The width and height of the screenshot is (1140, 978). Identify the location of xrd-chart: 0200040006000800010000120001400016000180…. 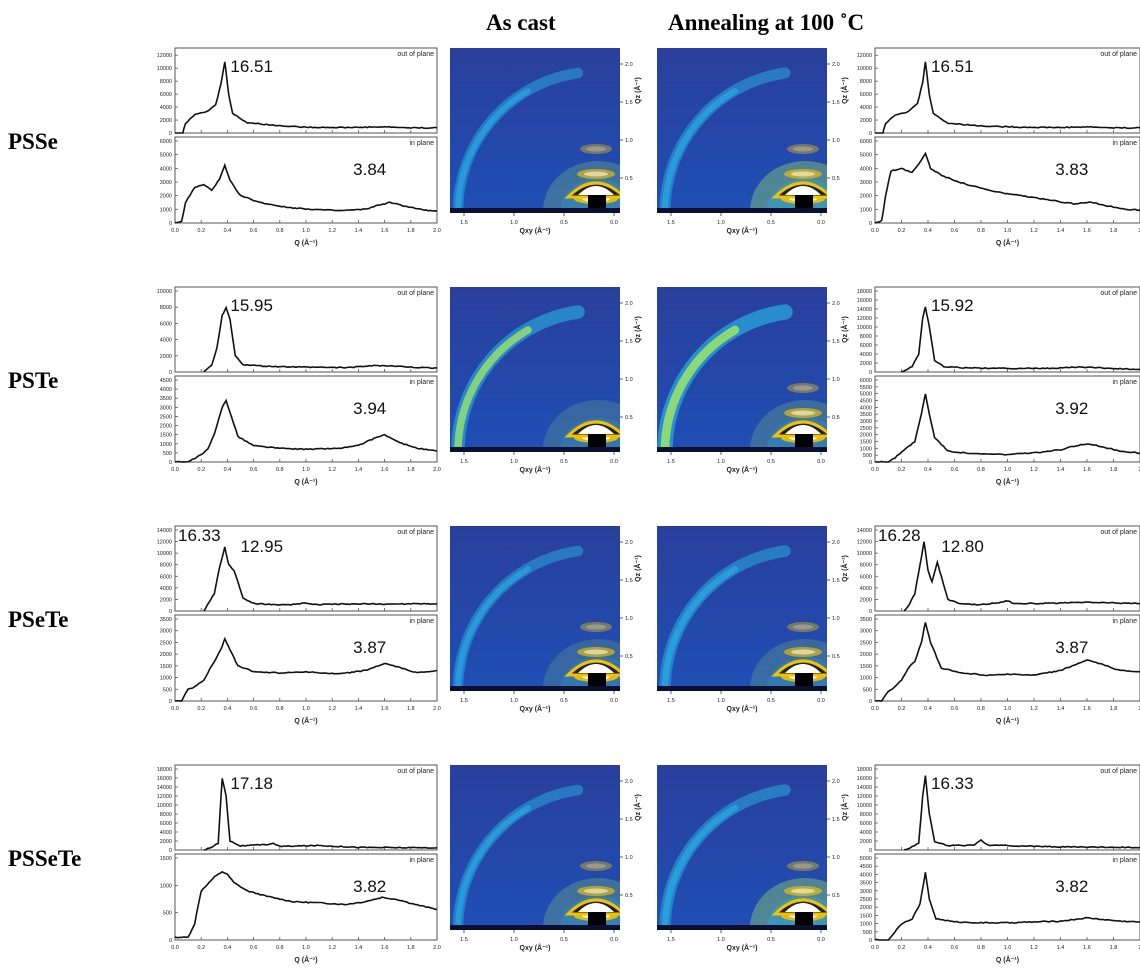
(299, 864).